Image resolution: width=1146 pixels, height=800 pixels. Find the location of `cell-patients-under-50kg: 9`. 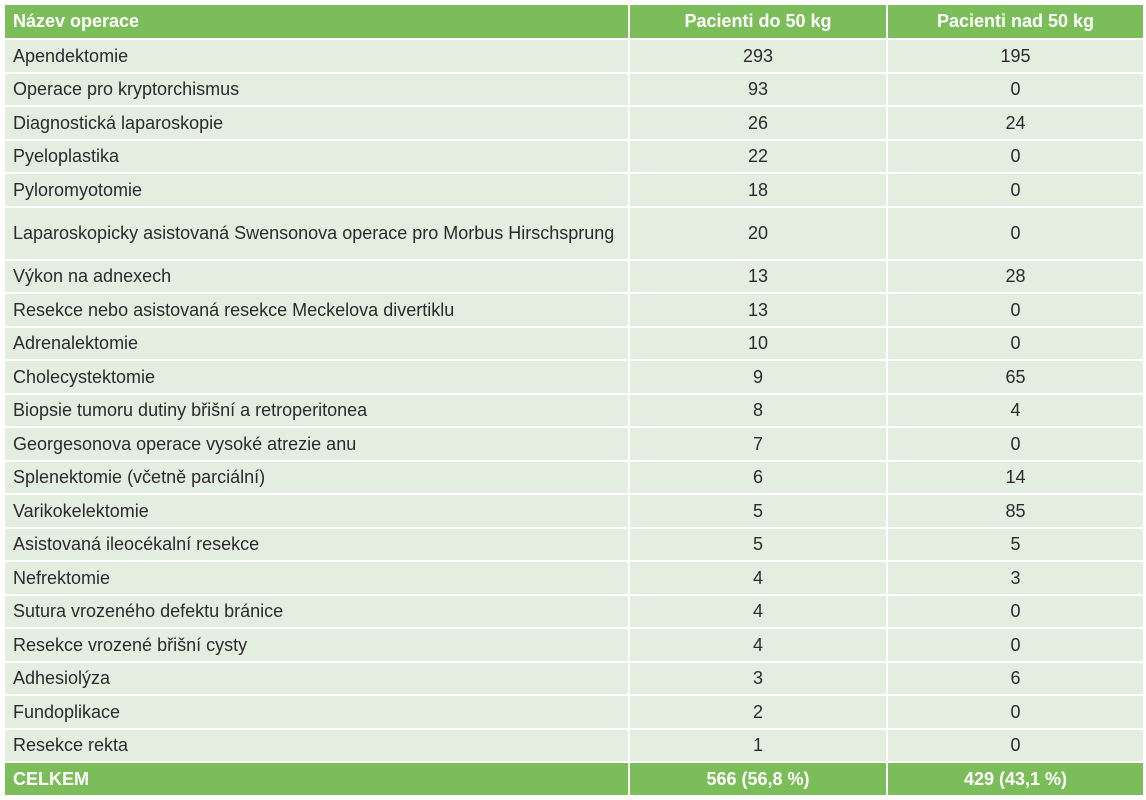

cell-patients-under-50kg: 9 is located at coordinates (758, 377).